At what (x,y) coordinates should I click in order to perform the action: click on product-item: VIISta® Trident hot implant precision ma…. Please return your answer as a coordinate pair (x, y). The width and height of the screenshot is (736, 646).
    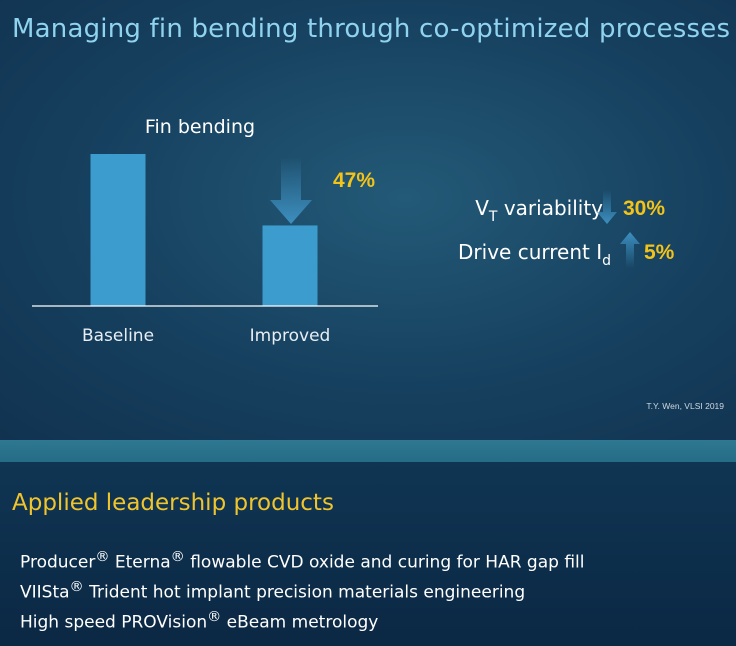
    Looking at the image, I should click on (273, 591).